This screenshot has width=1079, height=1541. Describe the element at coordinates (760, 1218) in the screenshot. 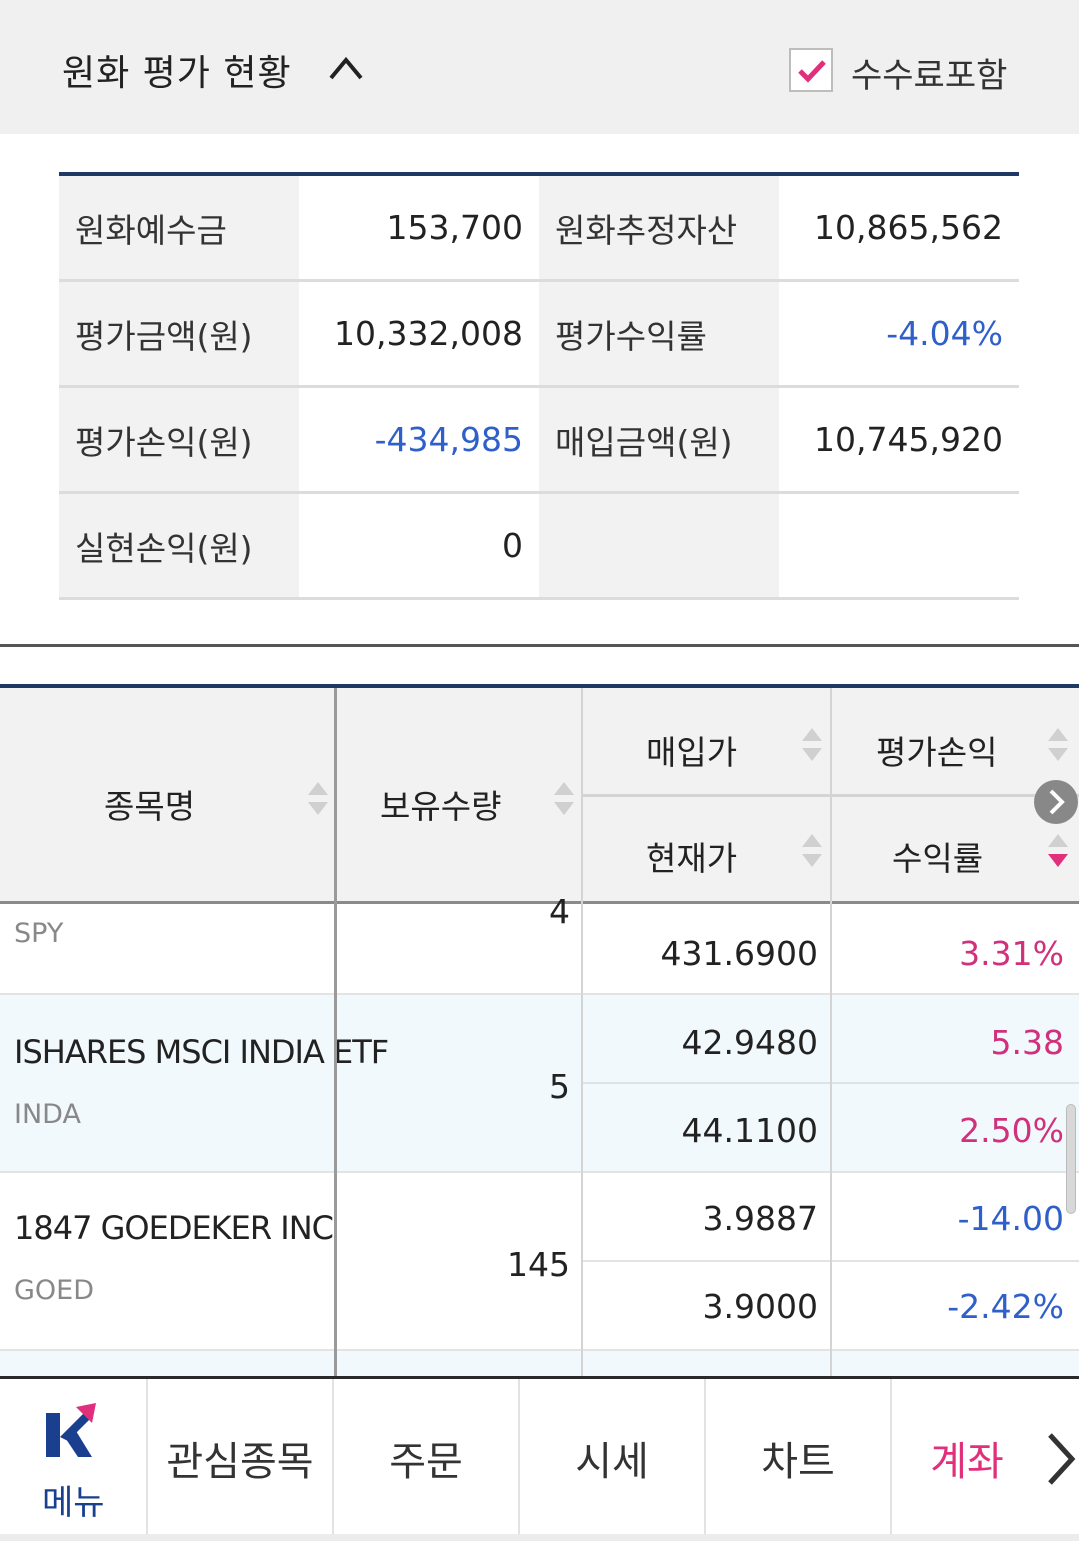

I see `holding-buy-price: 3.9887` at that location.